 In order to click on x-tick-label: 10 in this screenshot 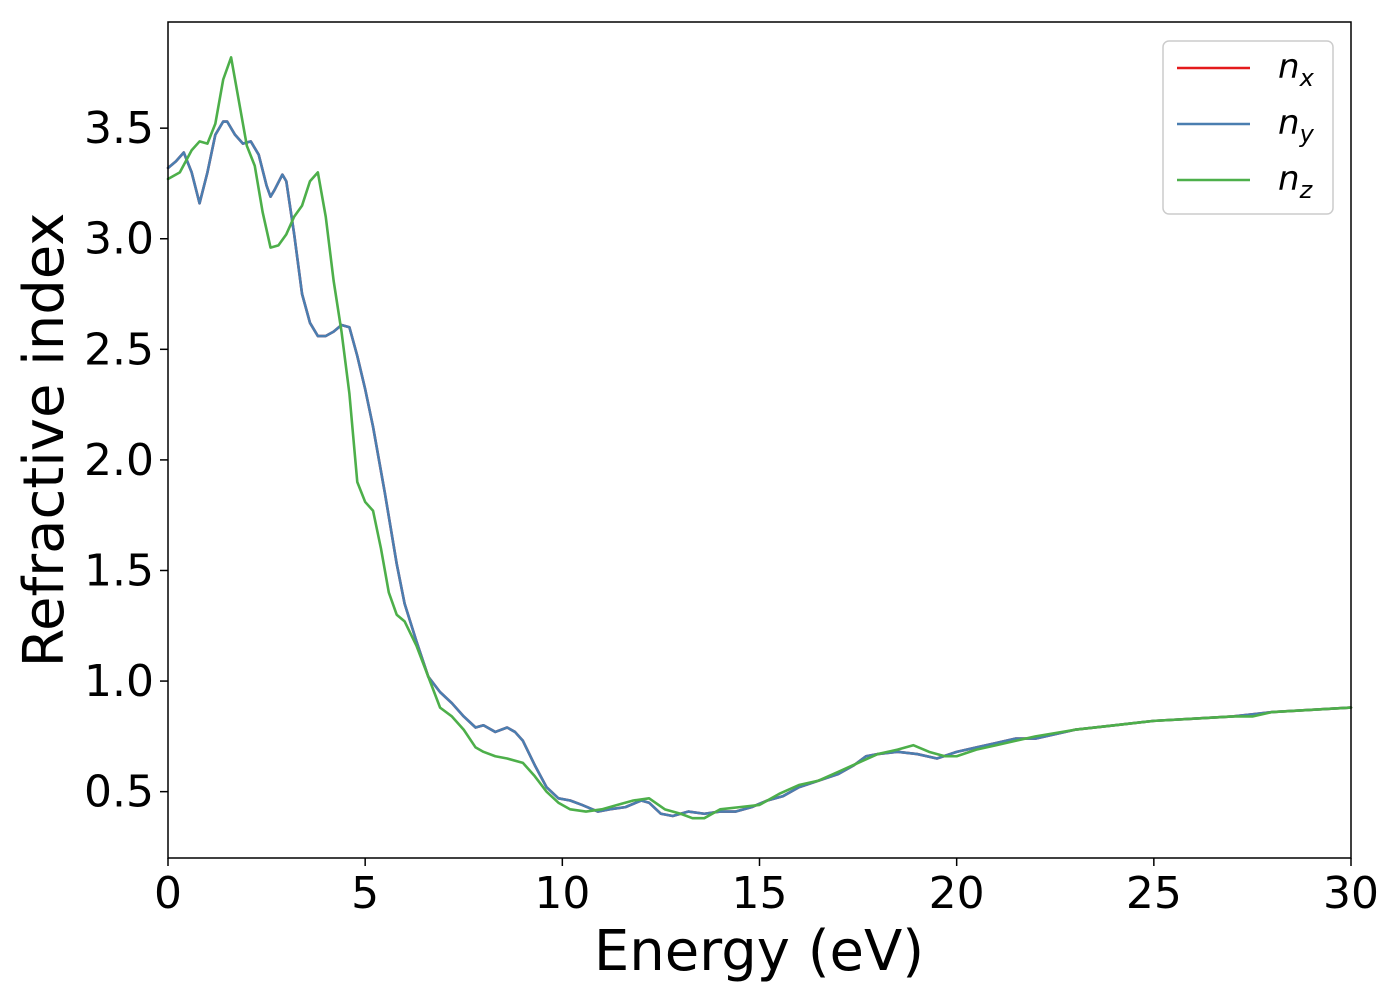, I will do `click(562, 893)`.